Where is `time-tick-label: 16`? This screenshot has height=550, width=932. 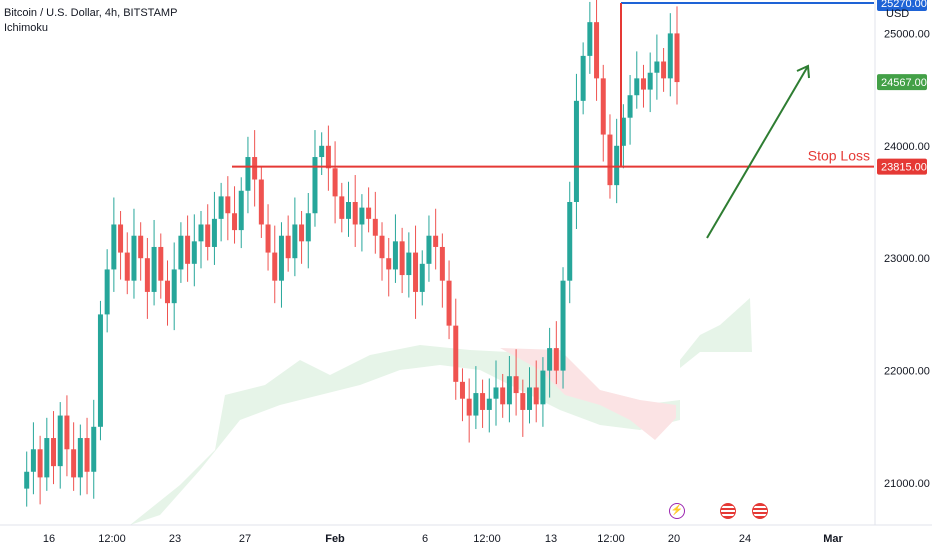
time-tick-label: 16 is located at coordinates (49, 539).